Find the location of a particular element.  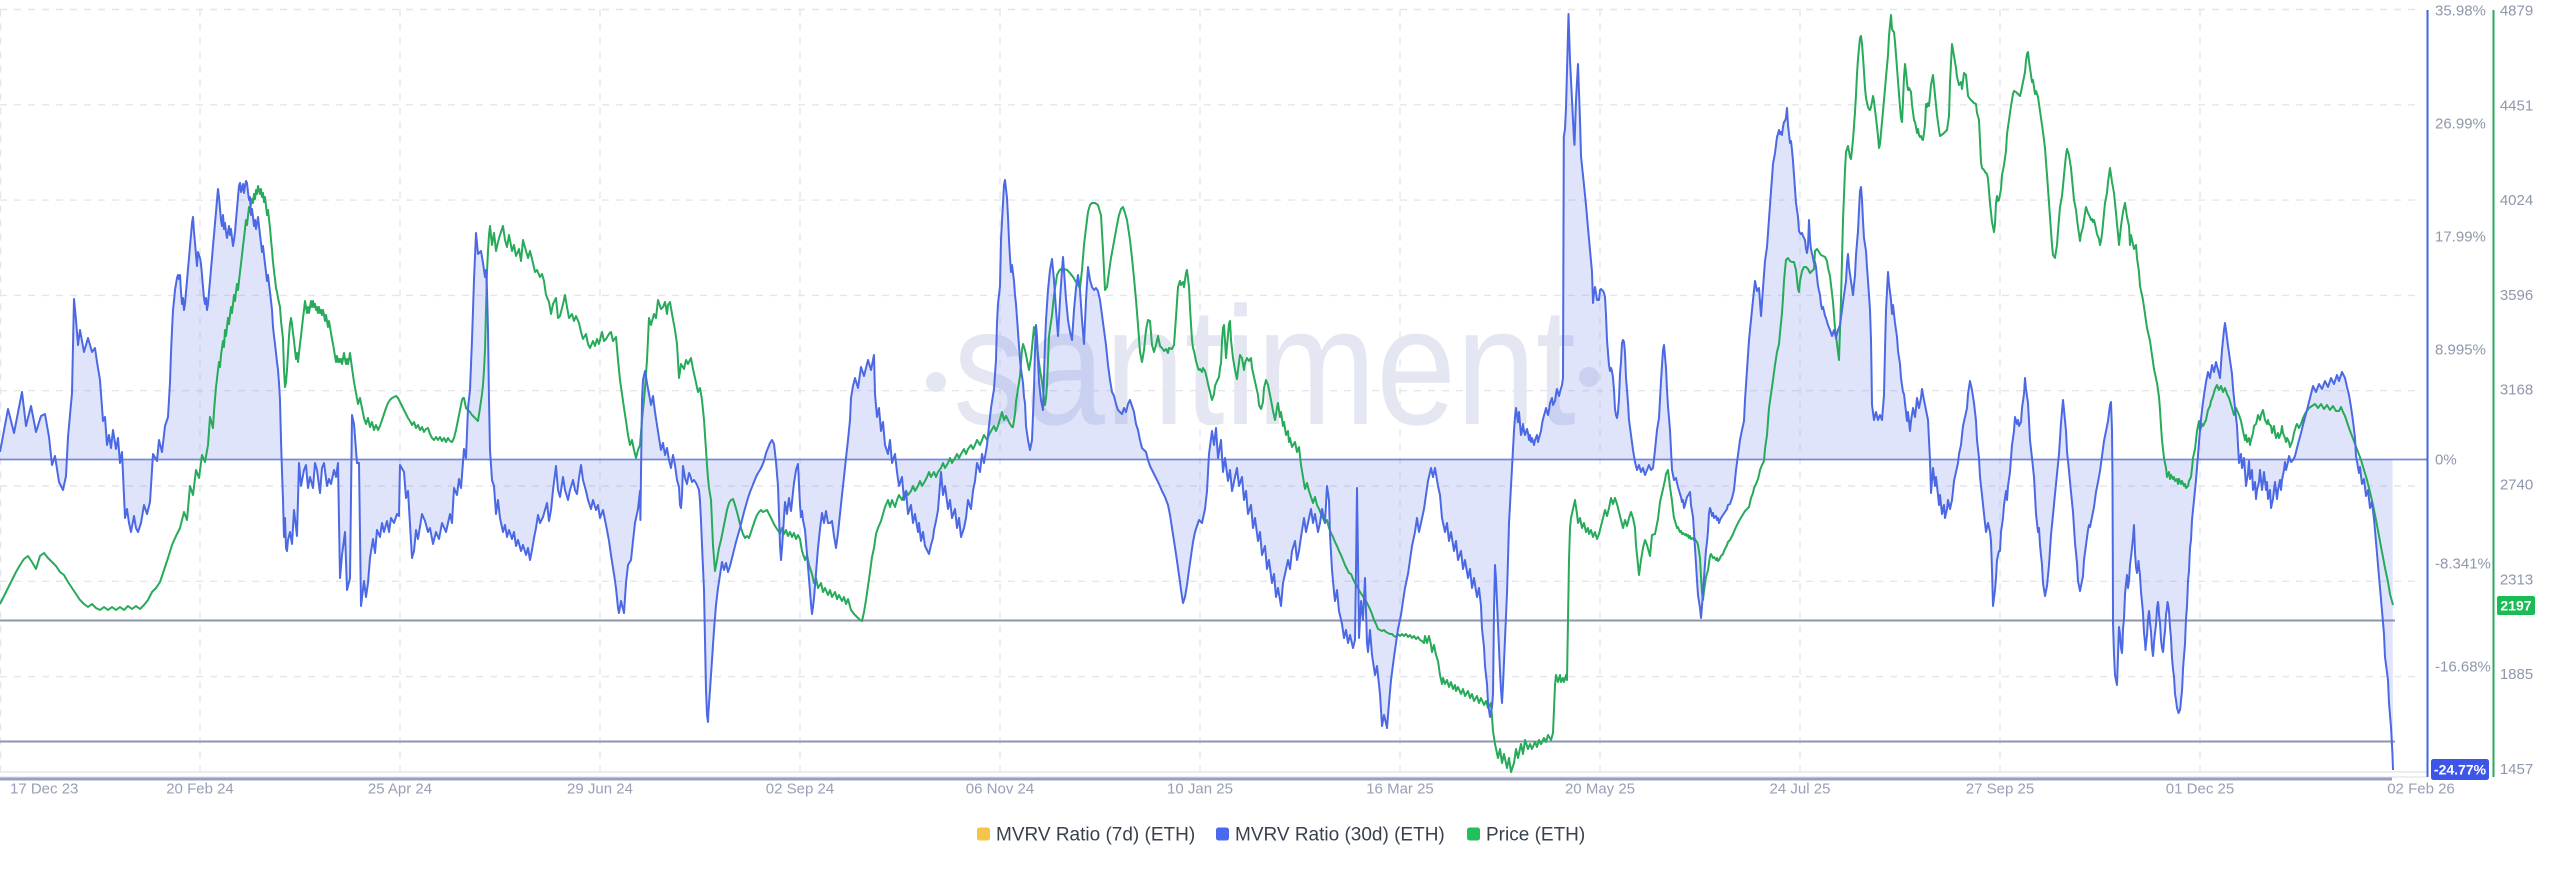

svg-text: 17 Dec 23 is located at coordinates (44, 789).